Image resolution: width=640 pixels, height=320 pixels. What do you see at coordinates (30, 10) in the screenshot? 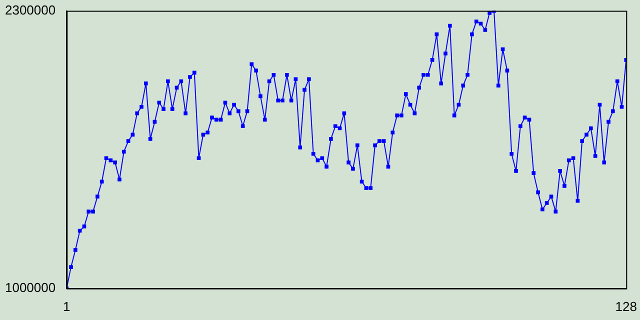
I see `y-tick-label: 2300000` at bounding box center [30, 10].